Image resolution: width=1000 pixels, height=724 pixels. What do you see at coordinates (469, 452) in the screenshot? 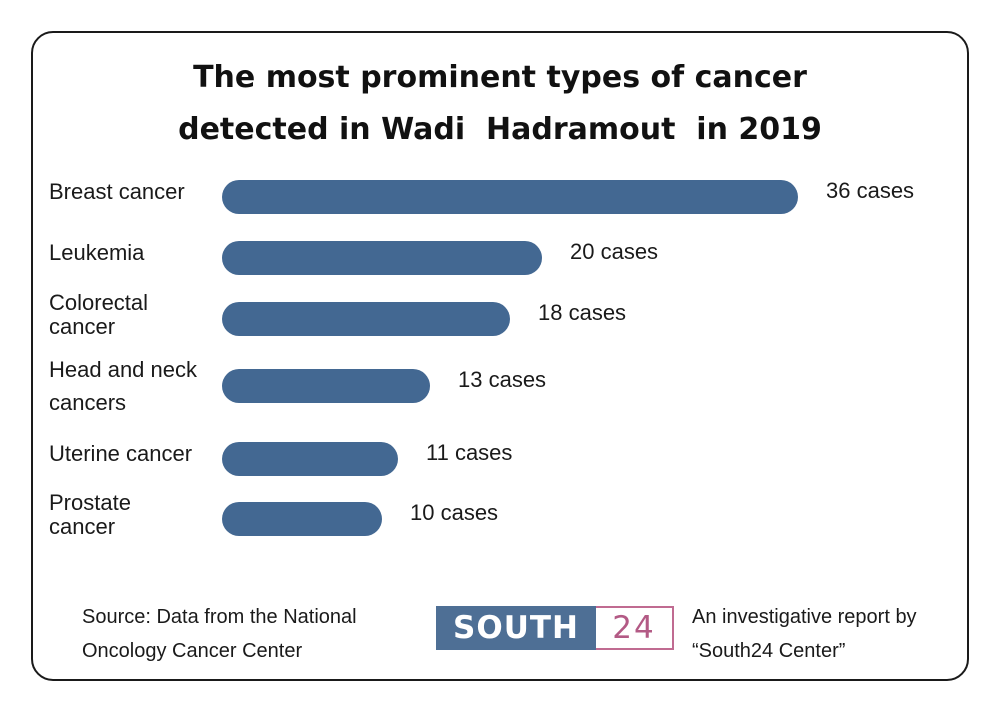
I see `value-label-4: 11 cases` at bounding box center [469, 452].